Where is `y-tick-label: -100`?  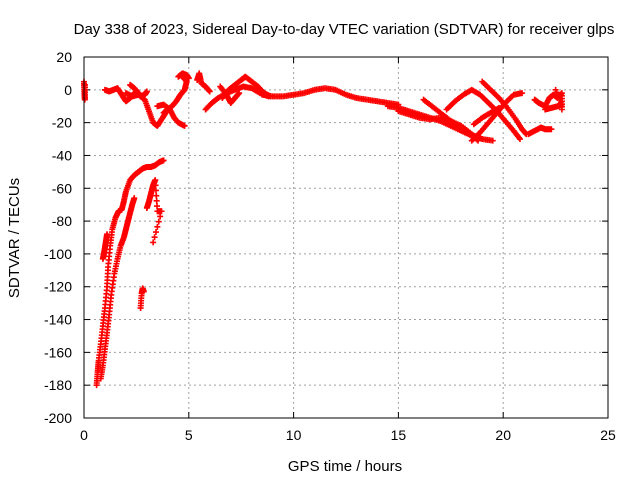
y-tick-label: -100 is located at coordinates (58, 254).